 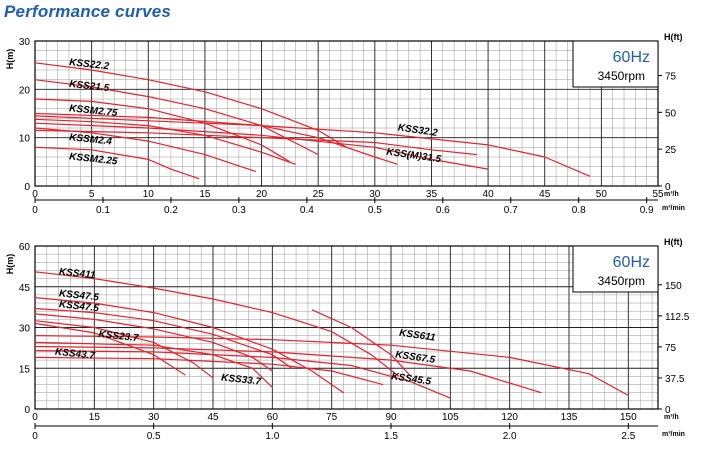 What do you see at coordinates (25, 288) in the screenshot?
I see `chart2-y-tick-label: 45` at bounding box center [25, 288].